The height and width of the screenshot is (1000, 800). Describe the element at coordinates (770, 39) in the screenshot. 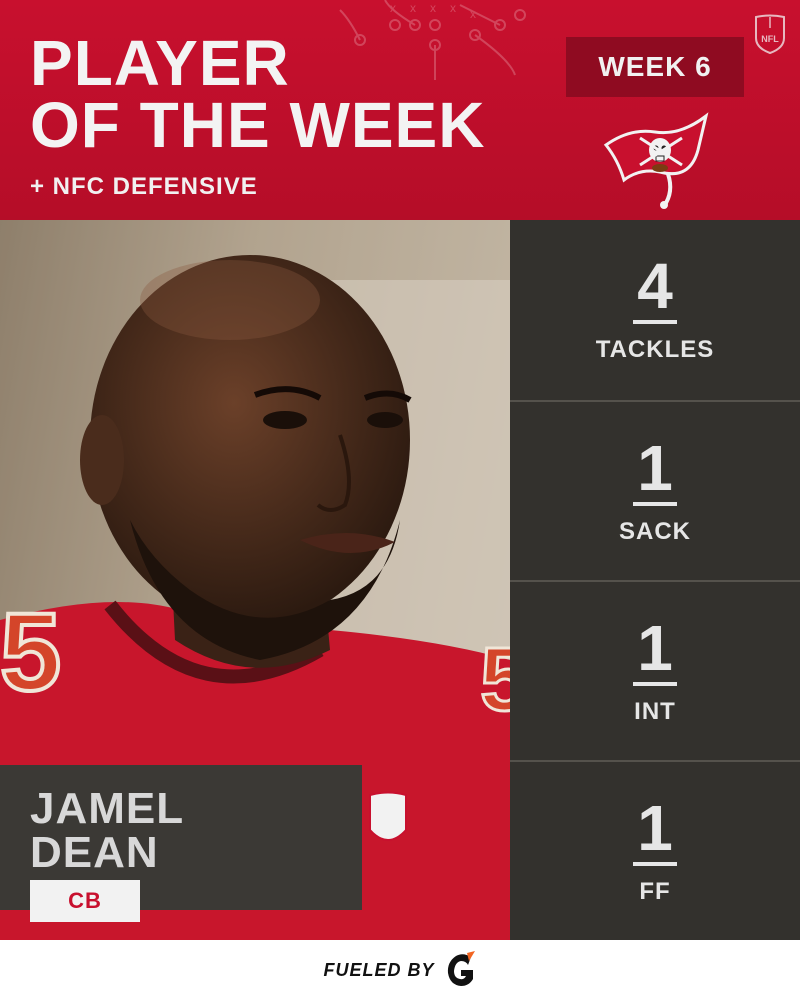

I see `nfl-shield-text: NFL` at that location.